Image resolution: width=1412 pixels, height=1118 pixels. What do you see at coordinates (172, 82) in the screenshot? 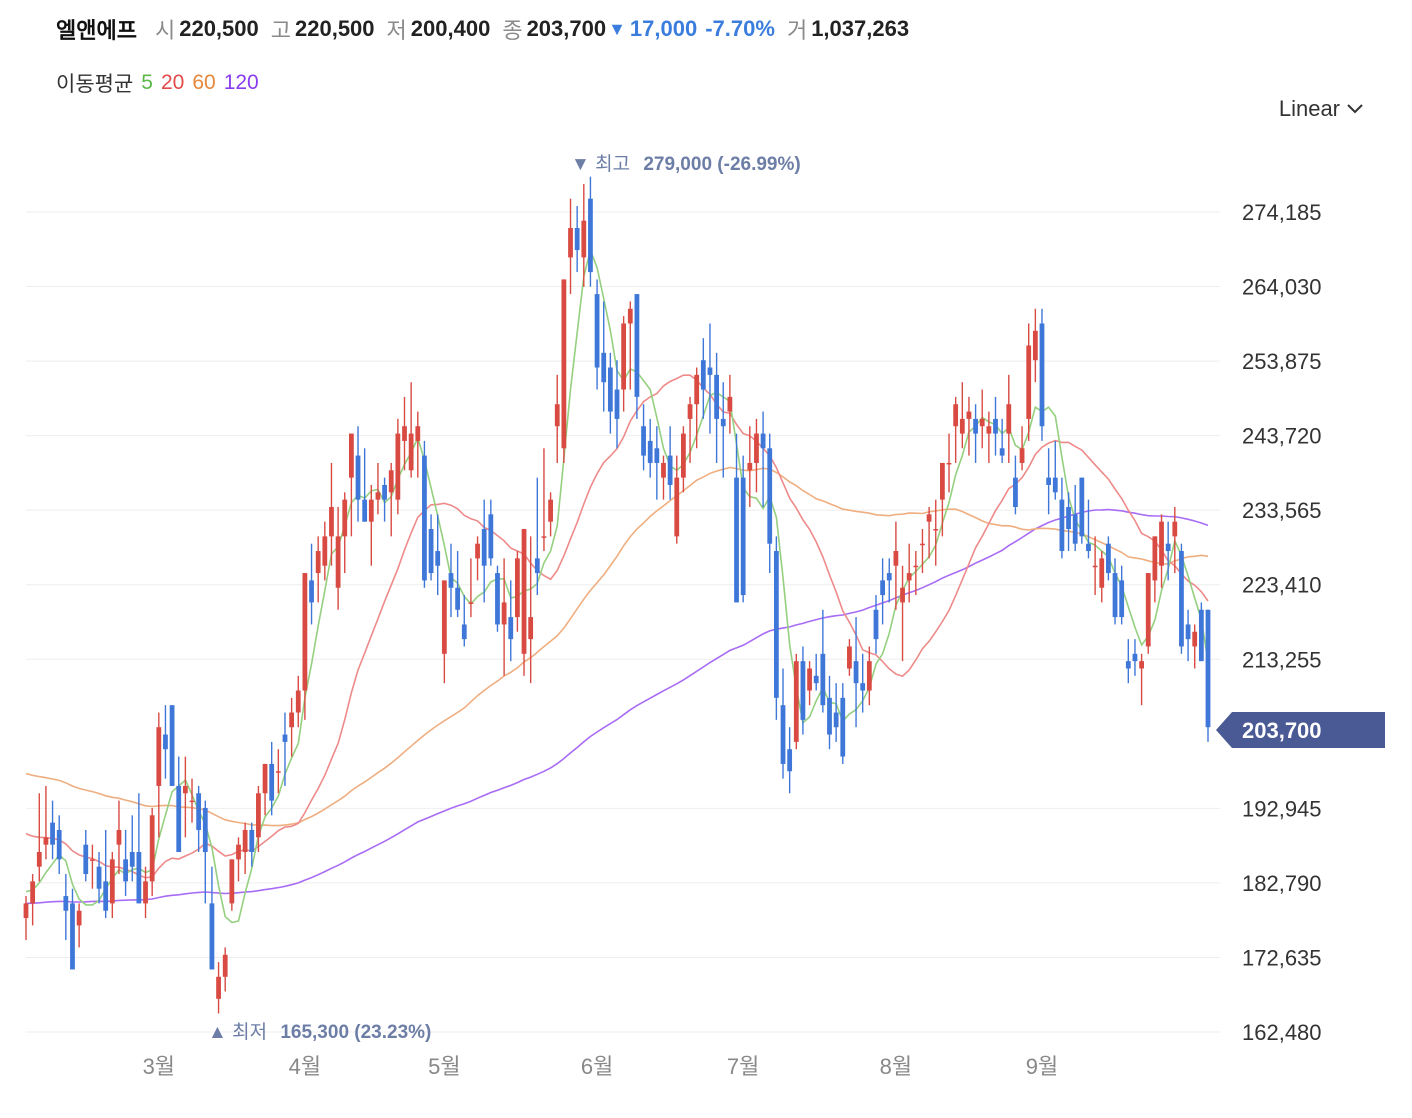
I see `ma-20-label: 20` at bounding box center [172, 82].